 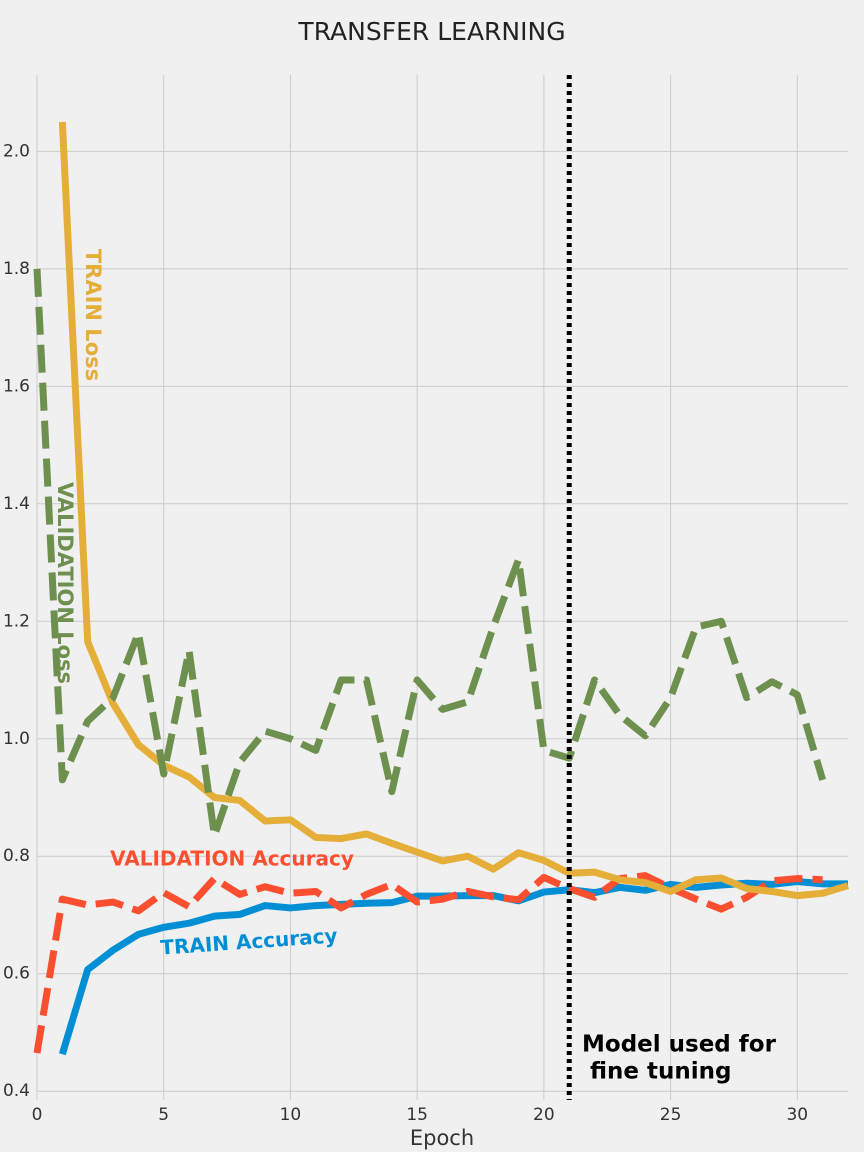 What do you see at coordinates (679, 1045) in the screenshot?
I see `annotation-text: Model used for` at bounding box center [679, 1045].